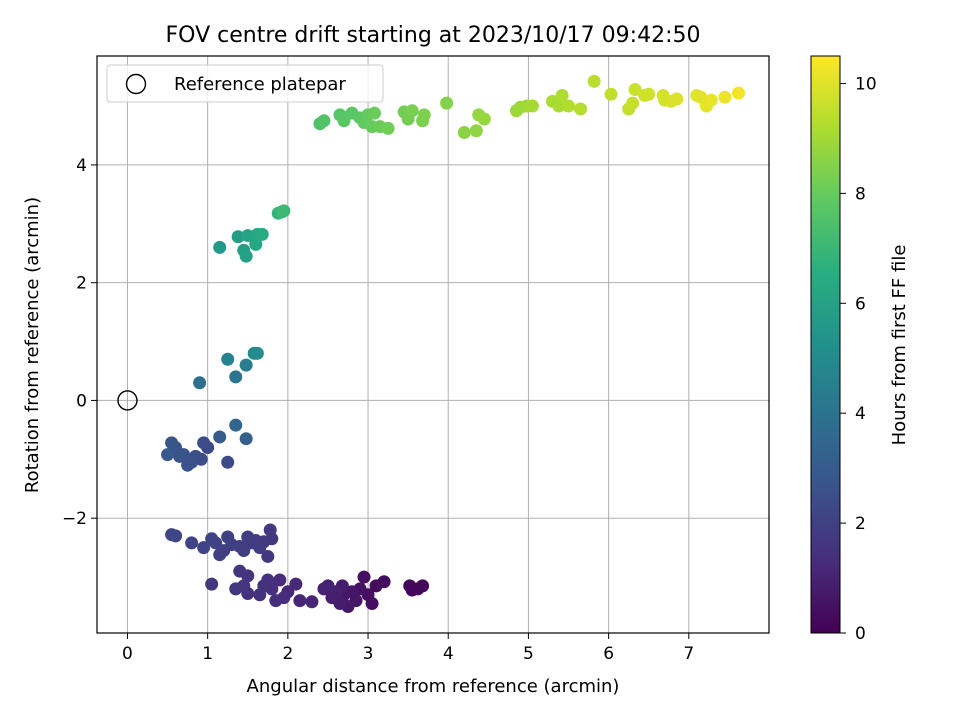  I want to click on x-tick-label: 6, so click(608, 654).